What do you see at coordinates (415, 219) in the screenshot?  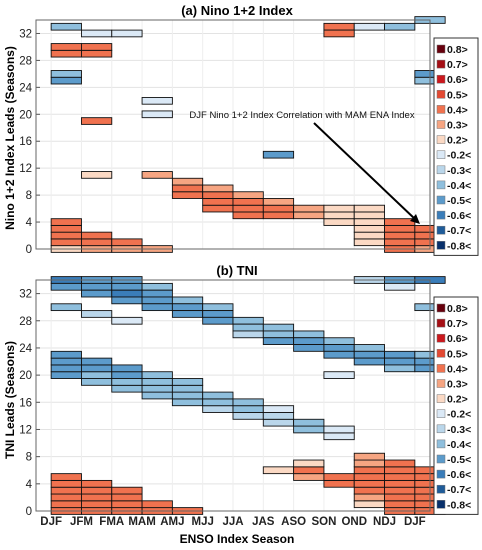 I see `panel-a-arrowhead` at bounding box center [415, 219].